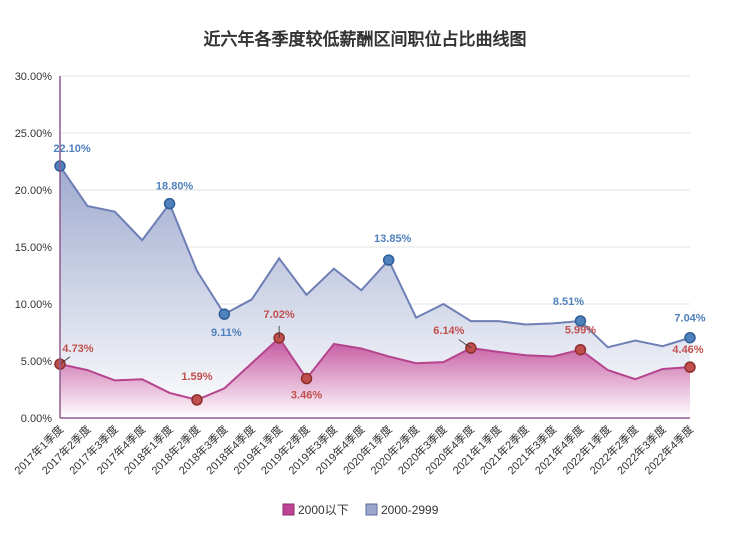 This screenshot has width=730, height=547. Describe the element at coordinates (36, 362) in the screenshot. I see `y-tick-label: 5.00%` at that location.